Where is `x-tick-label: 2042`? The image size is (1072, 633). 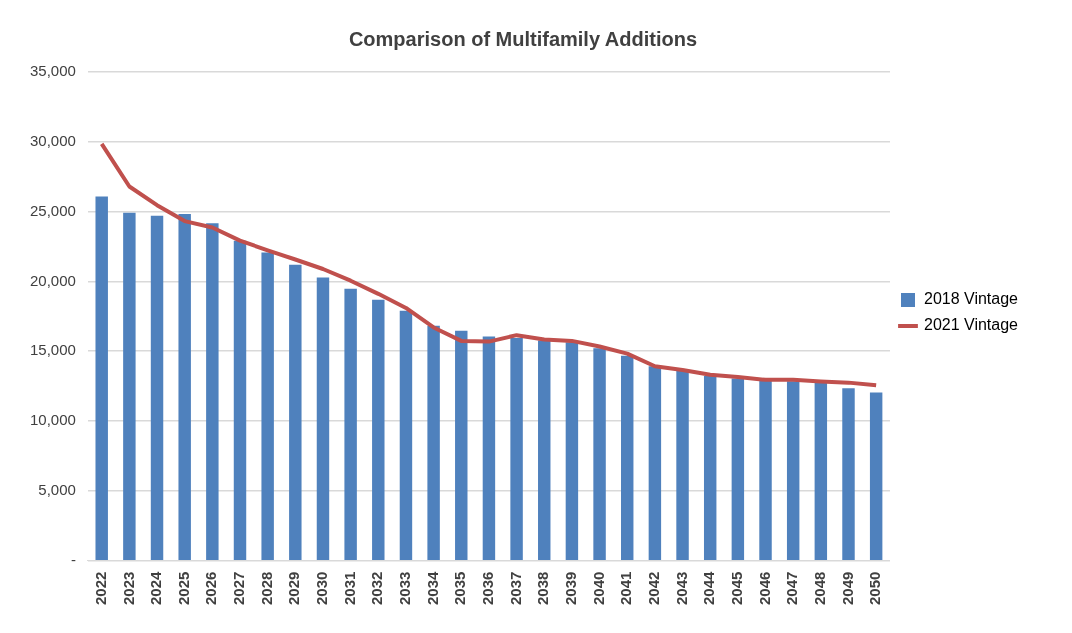 x-tick-label: 2042 is located at coordinates (654, 588).